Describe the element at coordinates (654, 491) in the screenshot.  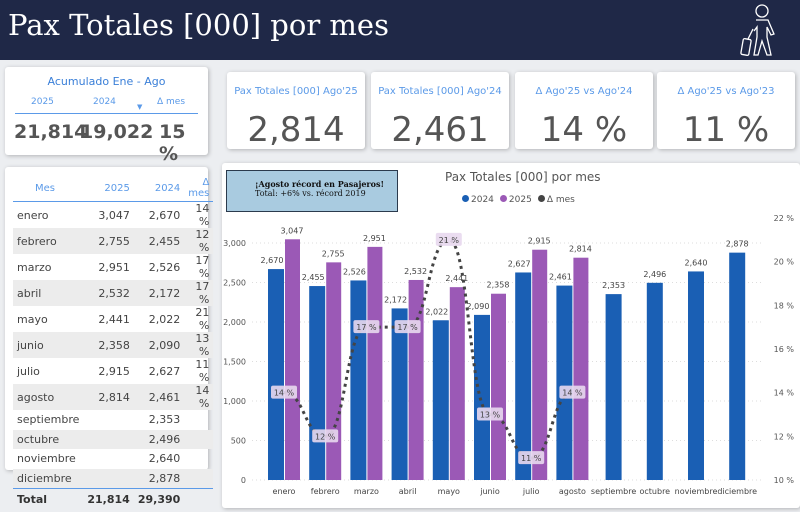
I see `x-tick: octubre` at that location.